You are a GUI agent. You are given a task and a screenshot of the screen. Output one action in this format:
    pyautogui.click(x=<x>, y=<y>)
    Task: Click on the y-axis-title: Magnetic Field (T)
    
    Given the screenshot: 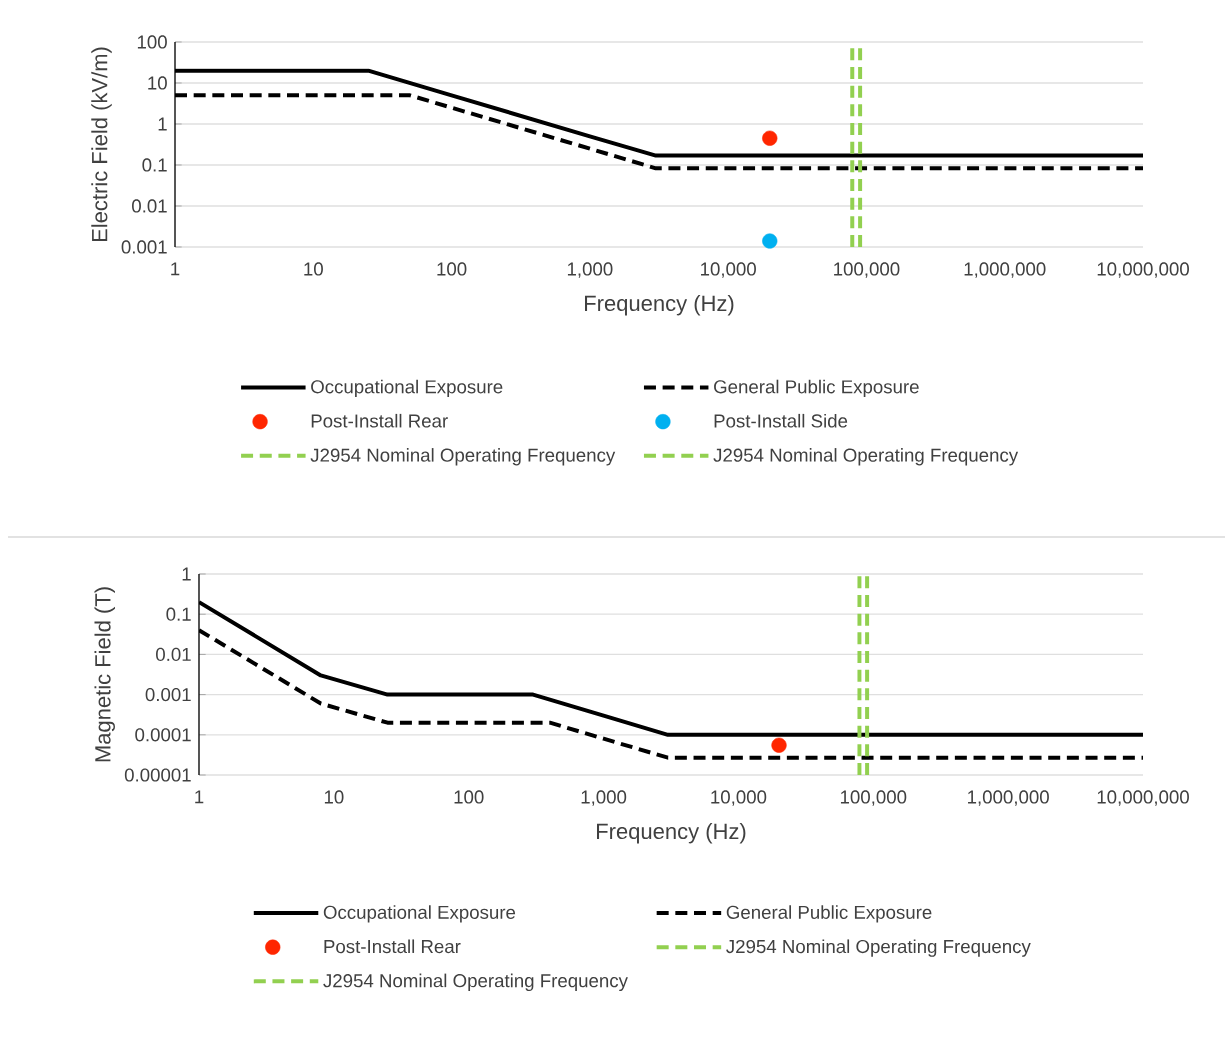 What is the action you would take?
    pyautogui.click(x=104, y=674)
    